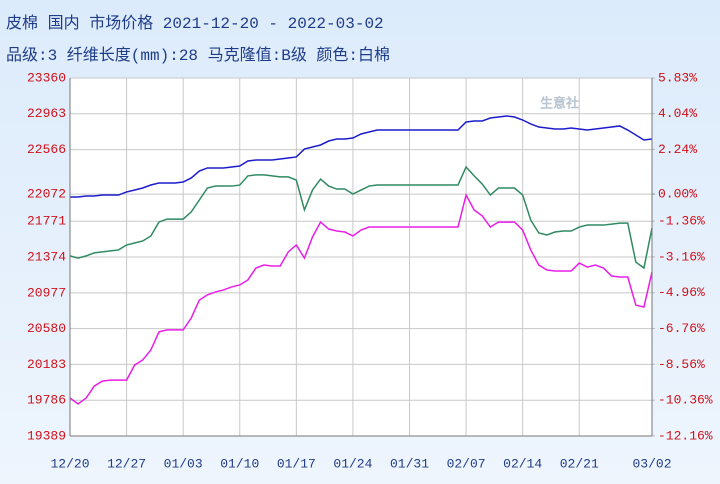 The height and width of the screenshot is (484, 720). Describe the element at coordinates (579, 463) in the screenshot. I see `x-tick-label: 02/21` at that location.